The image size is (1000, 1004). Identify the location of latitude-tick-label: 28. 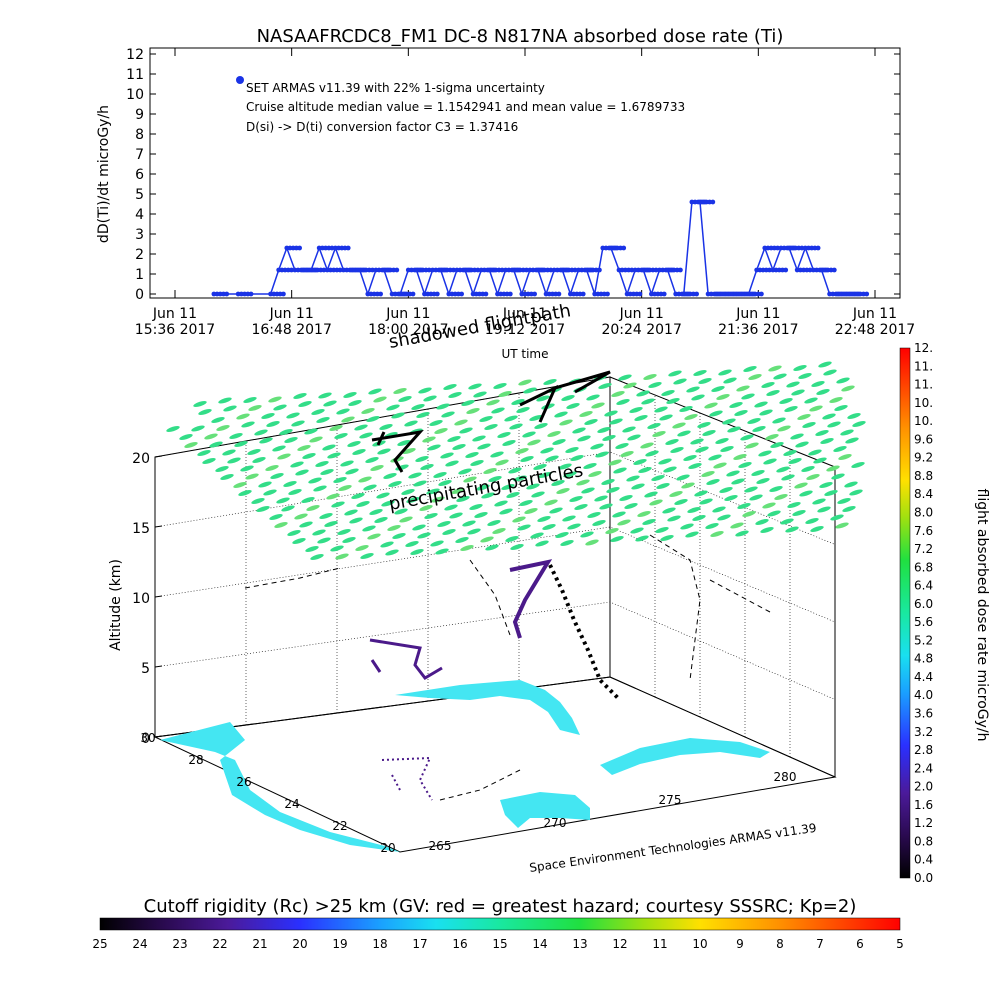
(195, 760).